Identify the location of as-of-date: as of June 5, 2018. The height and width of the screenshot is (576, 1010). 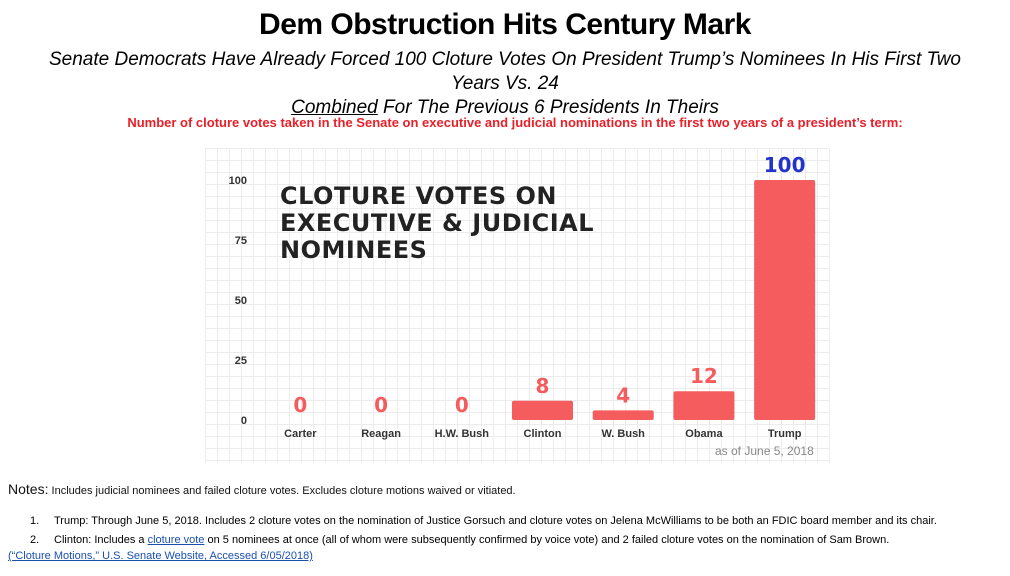
(764, 451).